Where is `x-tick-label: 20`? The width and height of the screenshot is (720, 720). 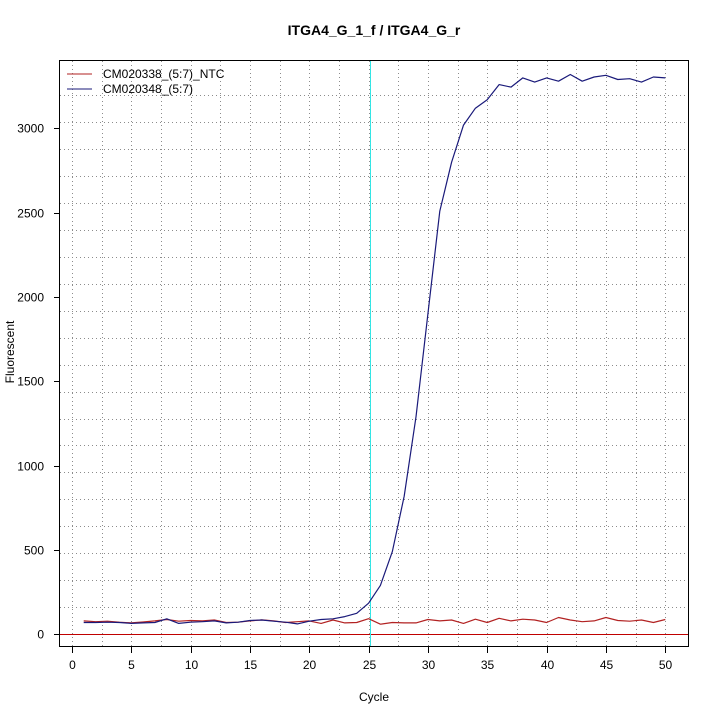 x-tick-label: 20 is located at coordinates (310, 665).